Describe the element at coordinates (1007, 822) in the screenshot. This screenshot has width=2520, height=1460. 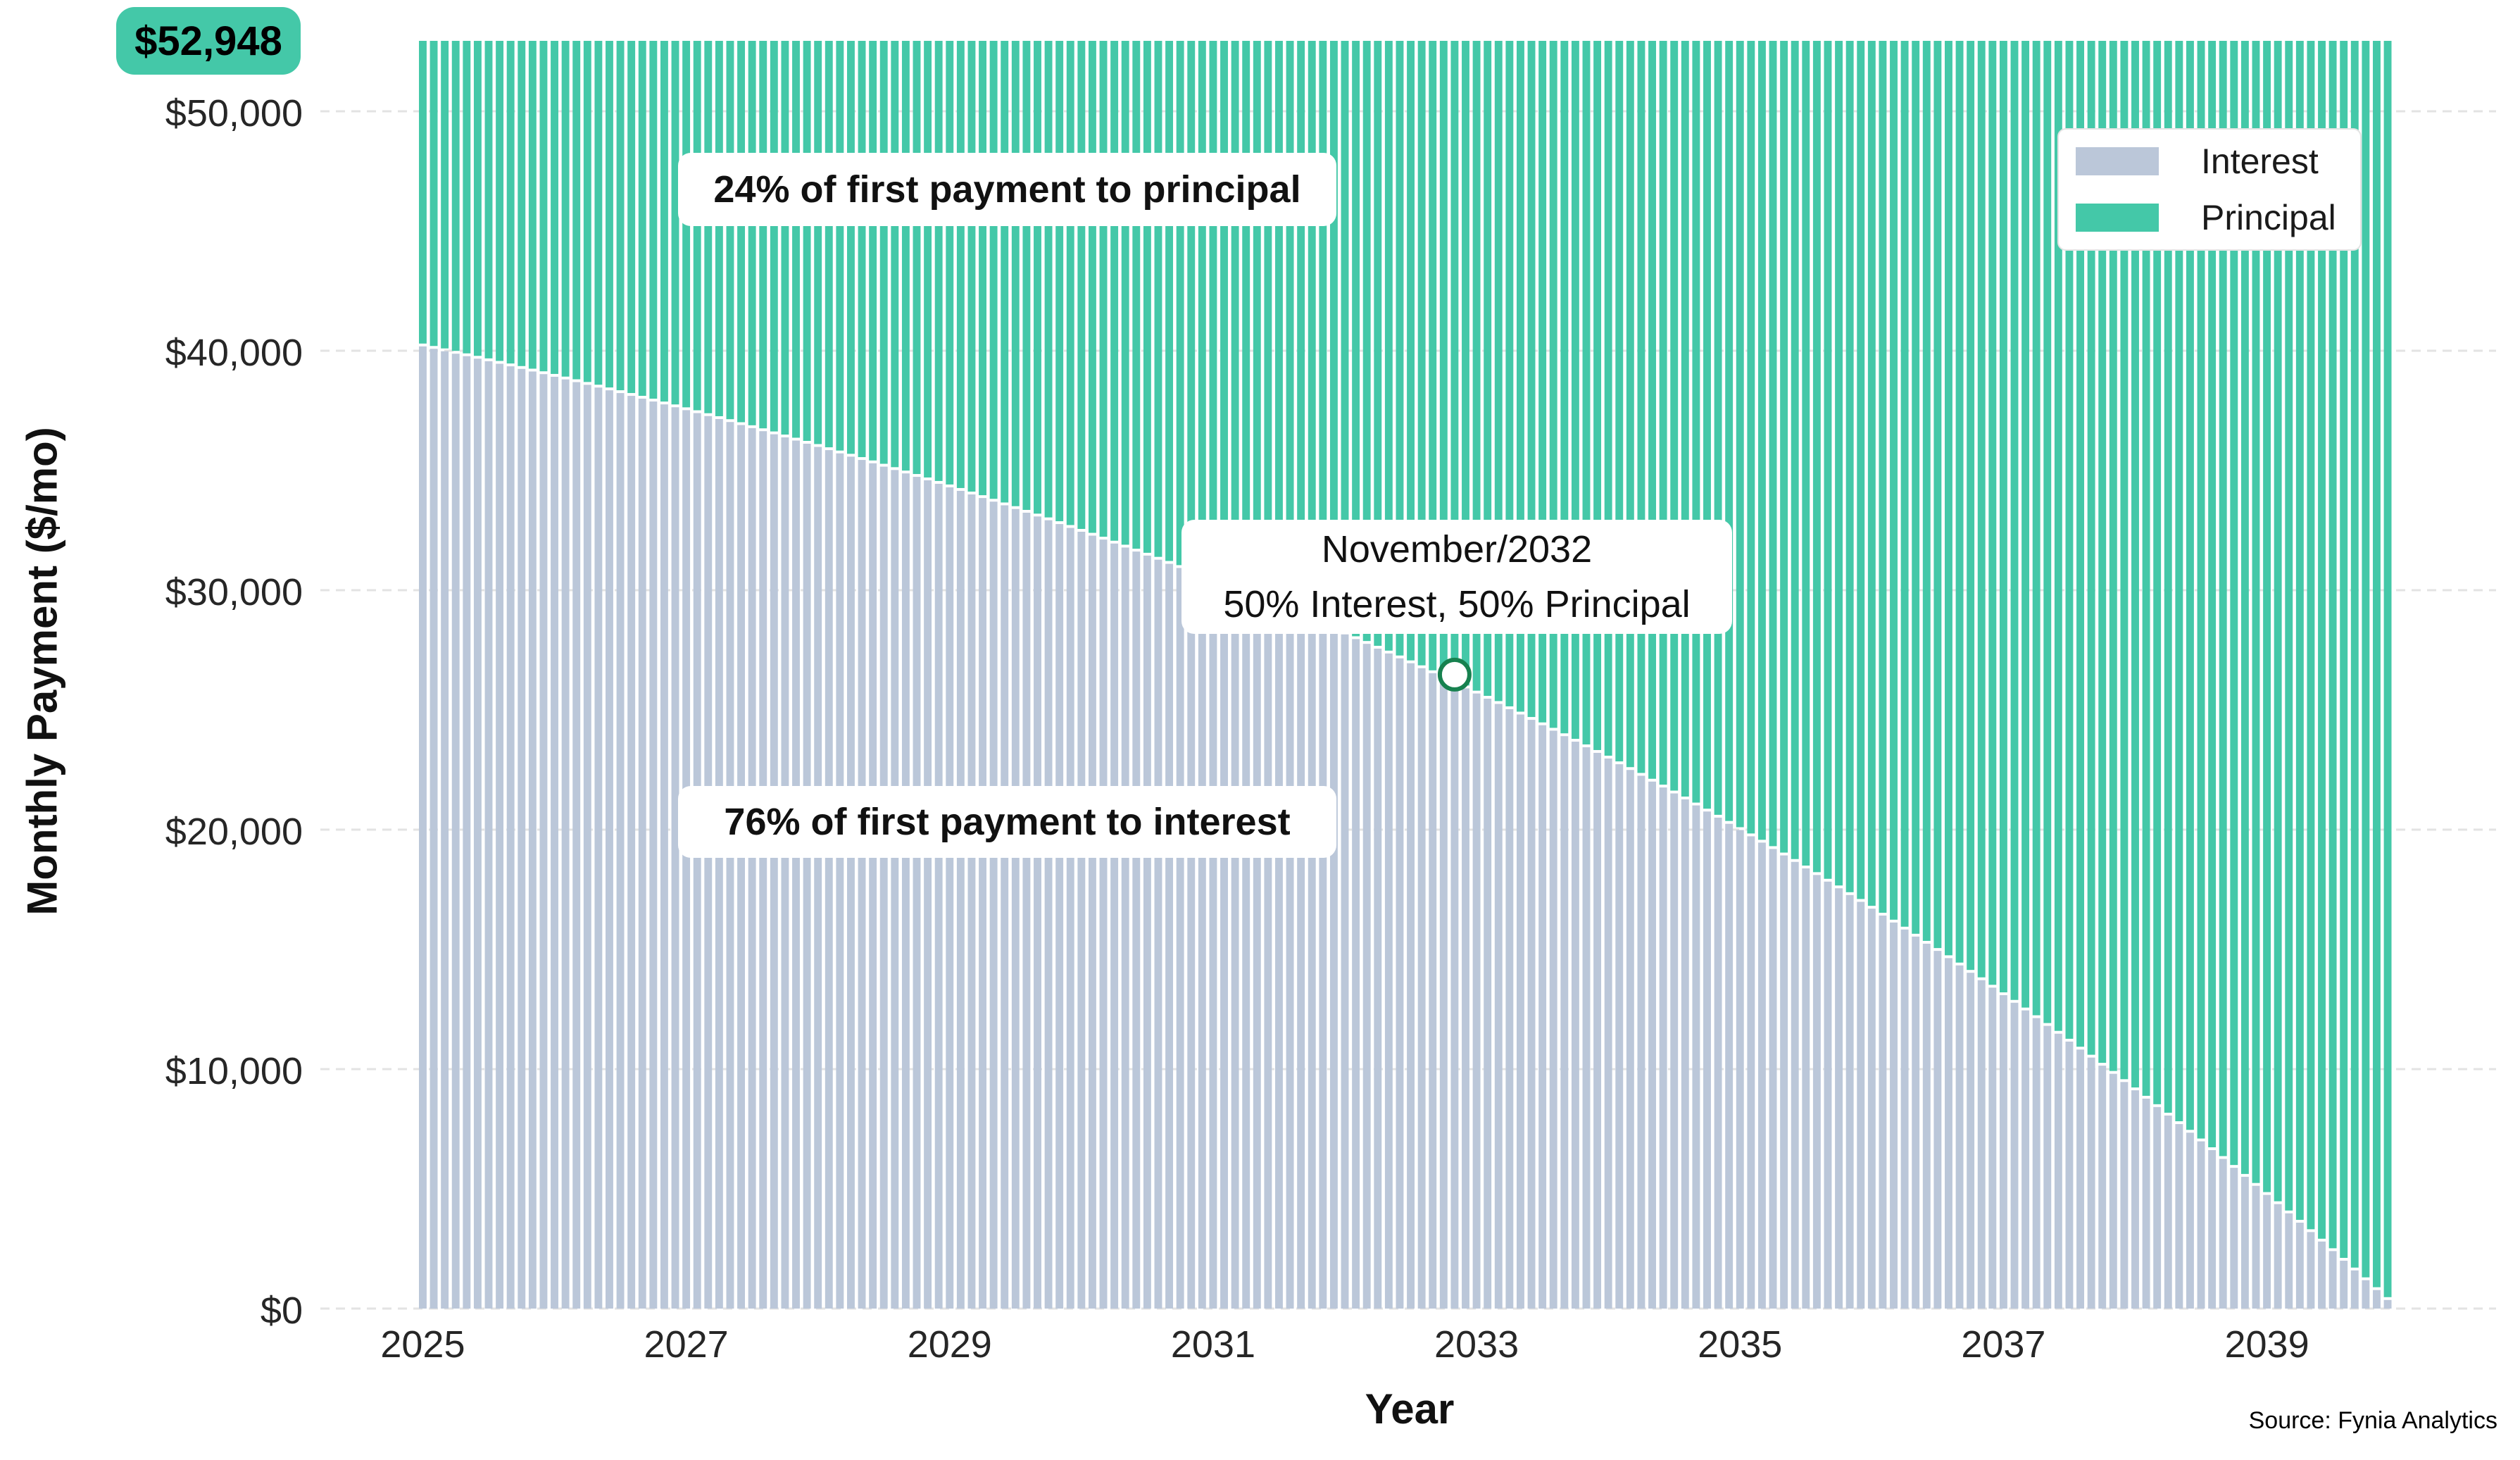
I see `interest-share-annotation: 76% of first payment to interest` at that location.